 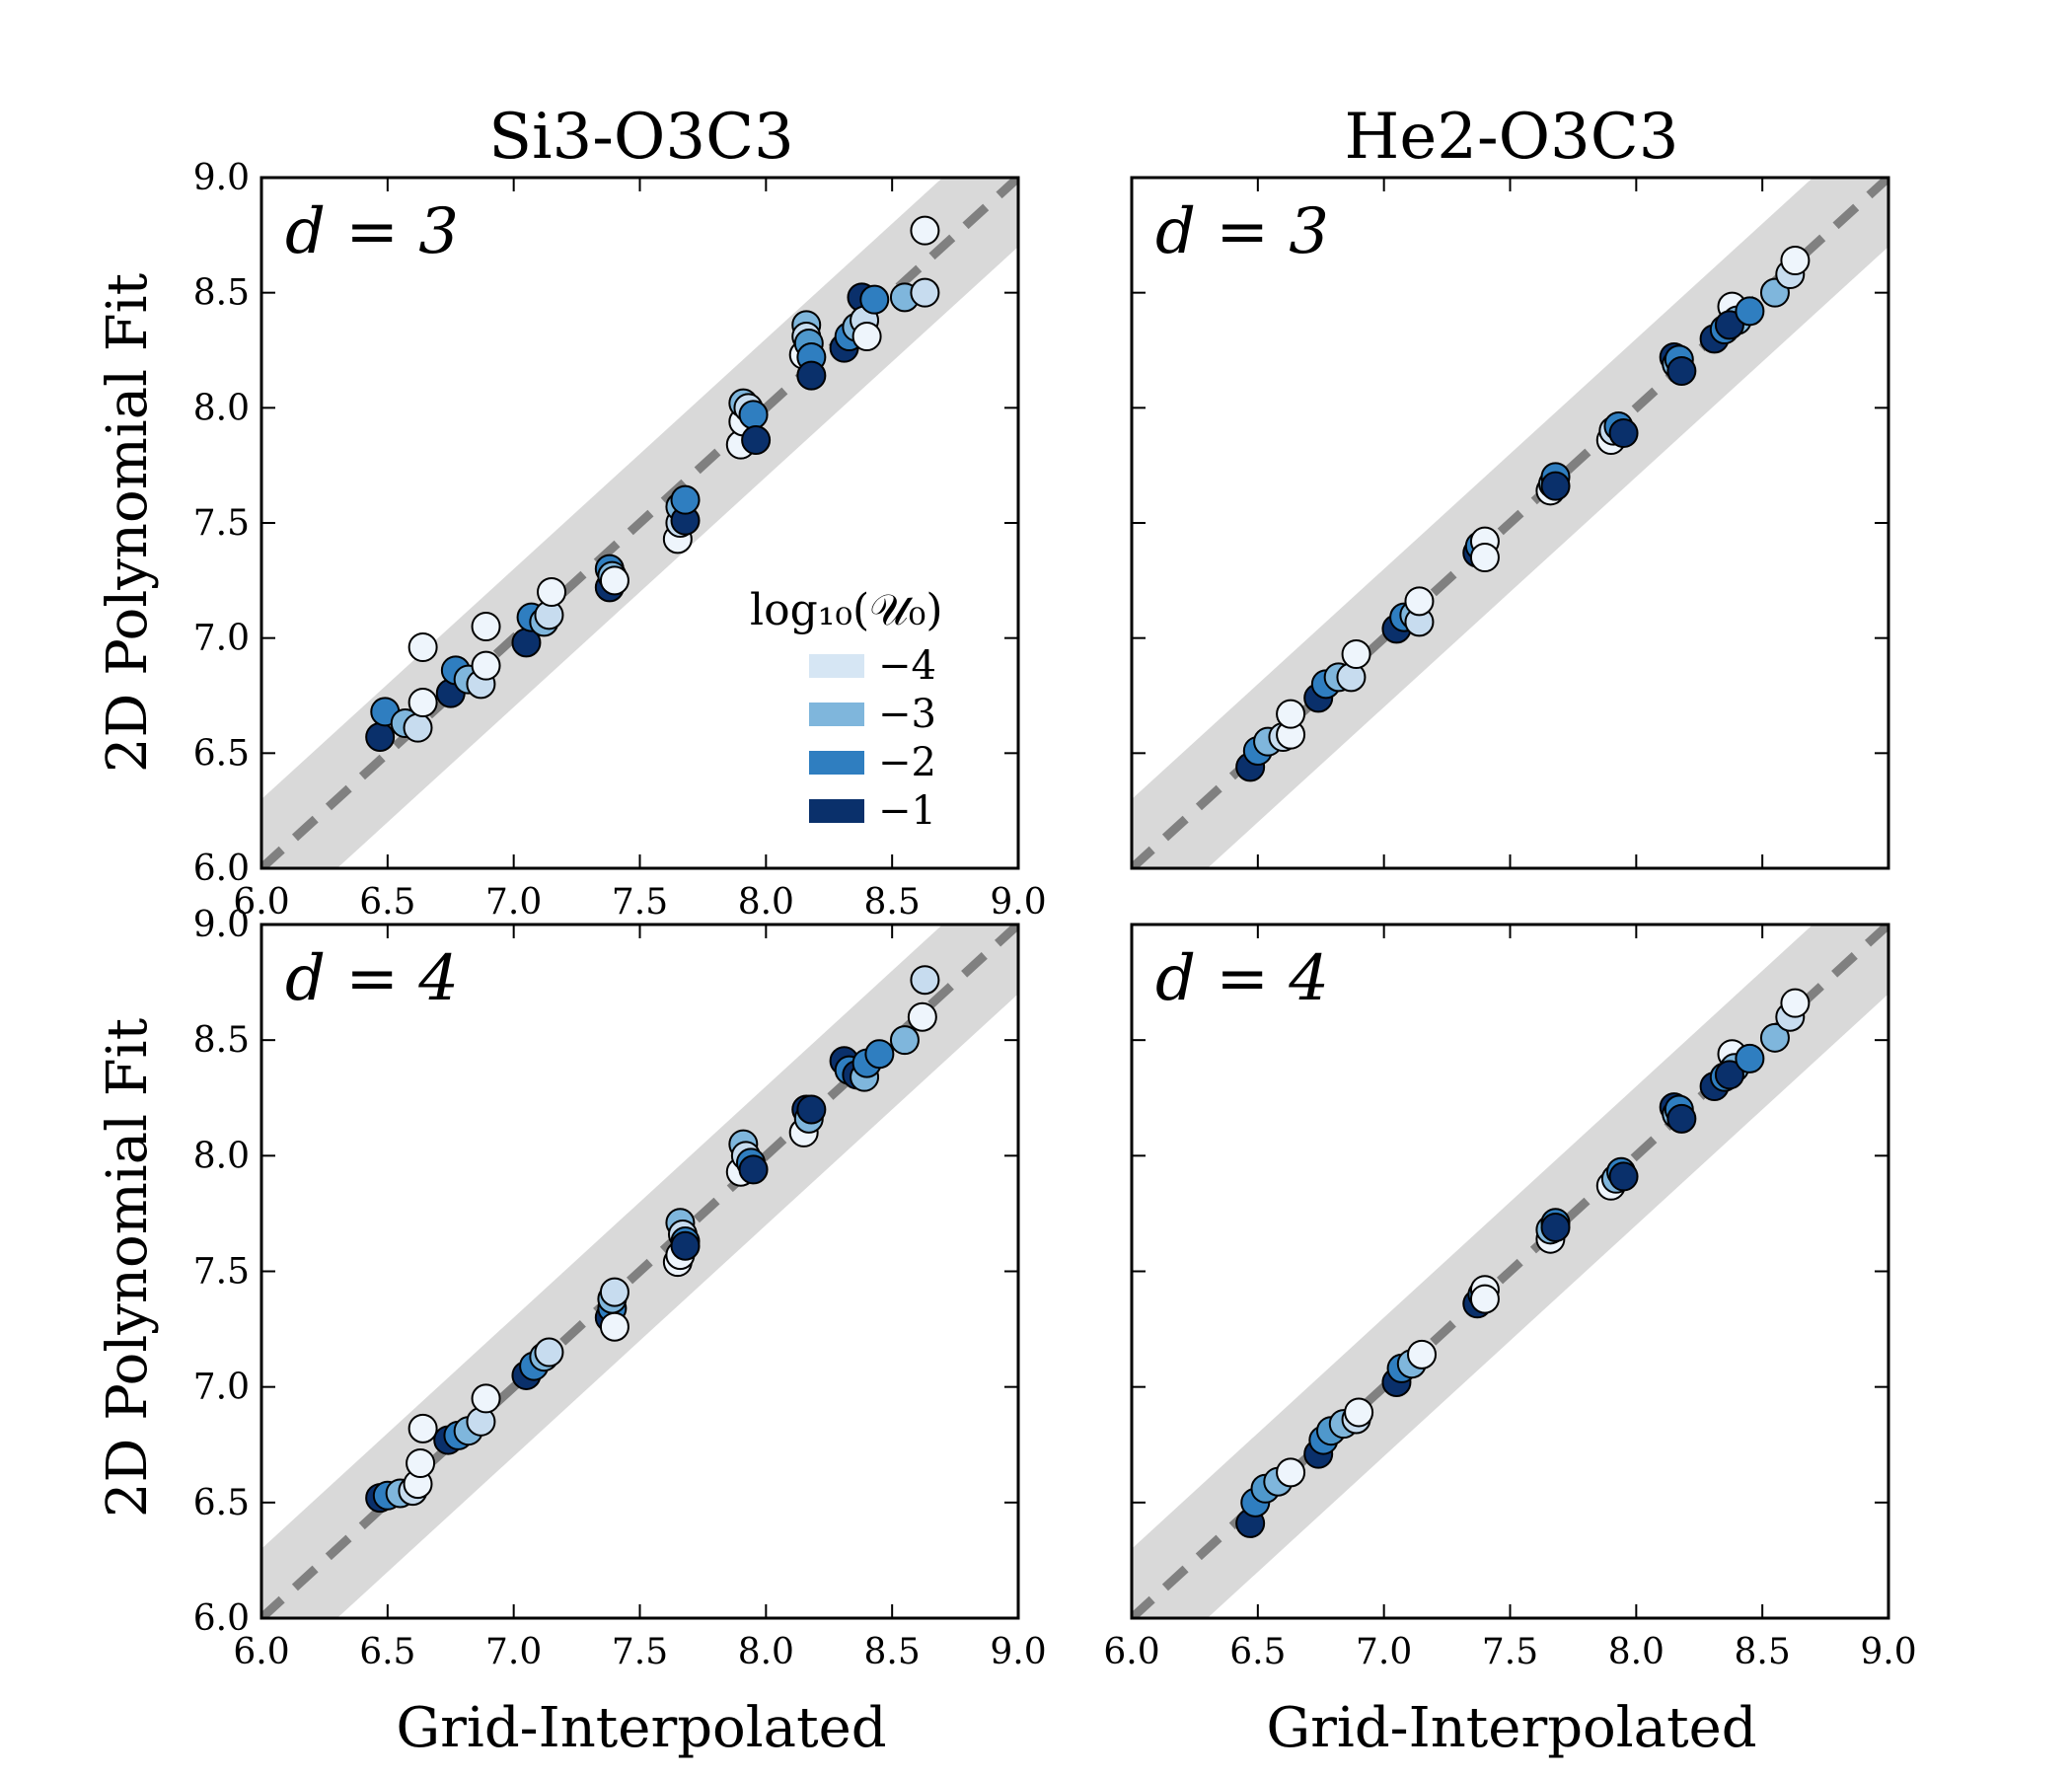 I want to click on column-title-he2: He2-O3C3, so click(x=1512, y=138).